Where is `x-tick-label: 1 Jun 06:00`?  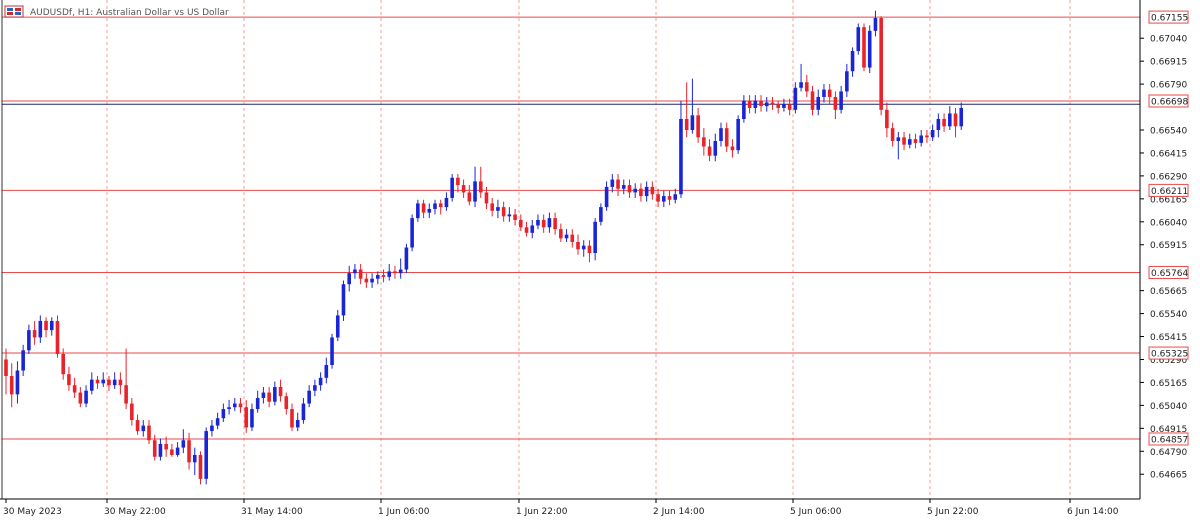
x-tick-label: 1 Jun 06:00 is located at coordinates (404, 512).